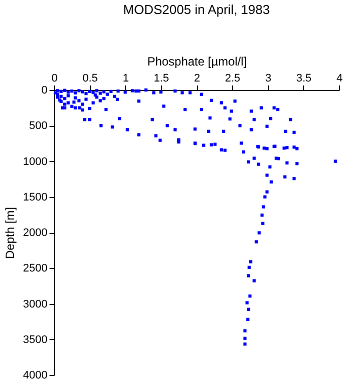 Image resolution: width=345 pixels, height=384 pixels. Describe the element at coordinates (35, 233) in the screenshot. I see `y-tick-label: 2000` at that location.